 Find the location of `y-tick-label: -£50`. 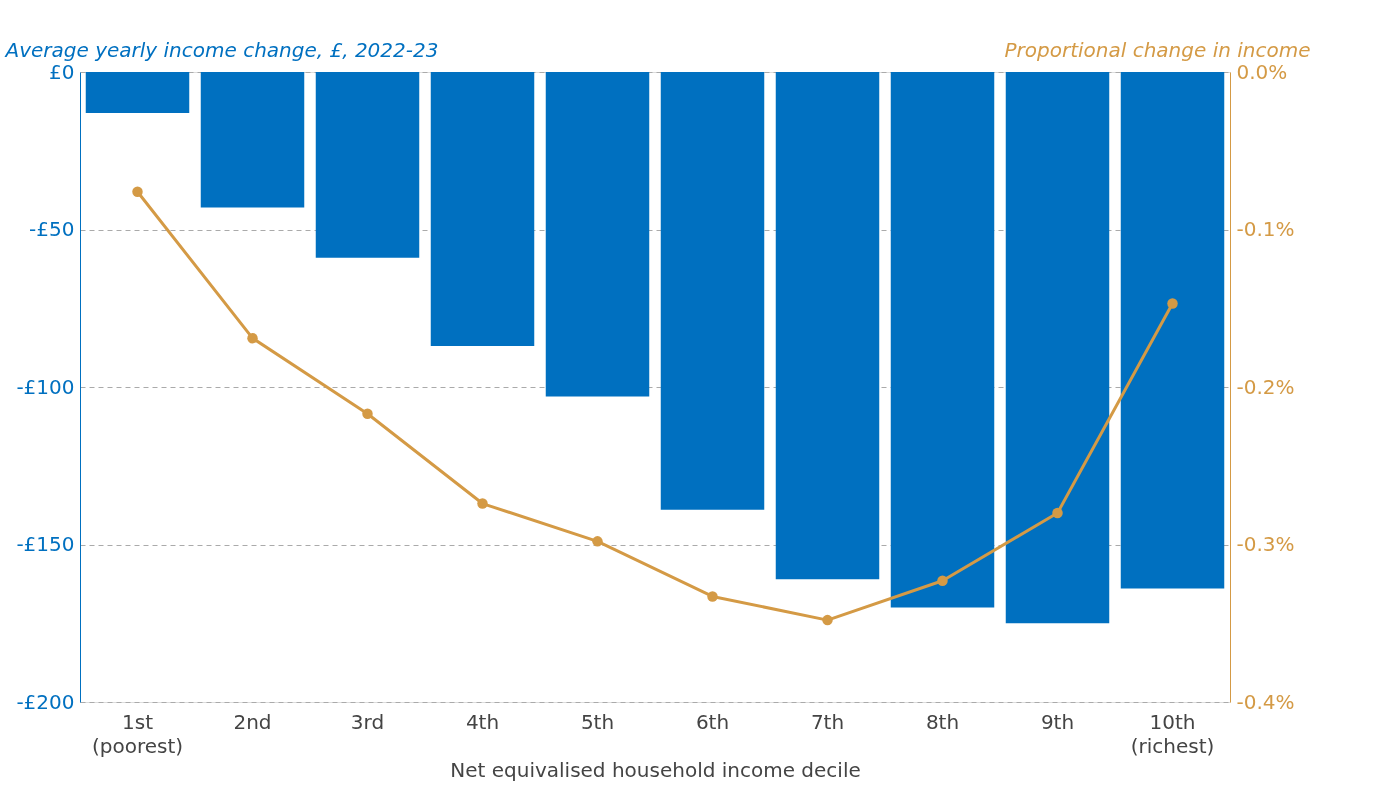

y-tick-label: -£50 is located at coordinates (52, 229).